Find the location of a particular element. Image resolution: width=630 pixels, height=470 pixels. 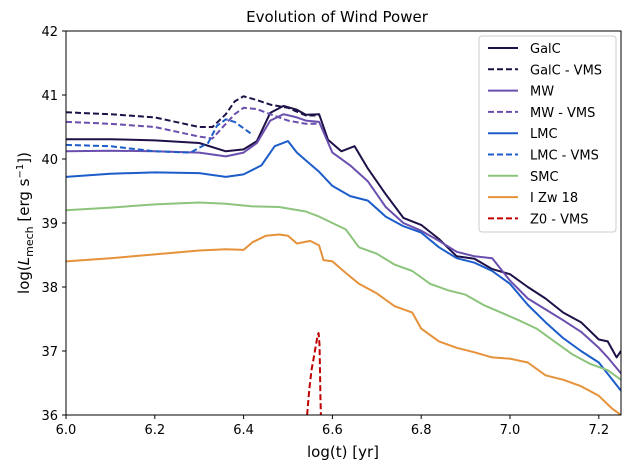

x-axis: 6.0 6.2 6.4 6.6 6.8 7.0 7.2 is located at coordinates (332, 426).